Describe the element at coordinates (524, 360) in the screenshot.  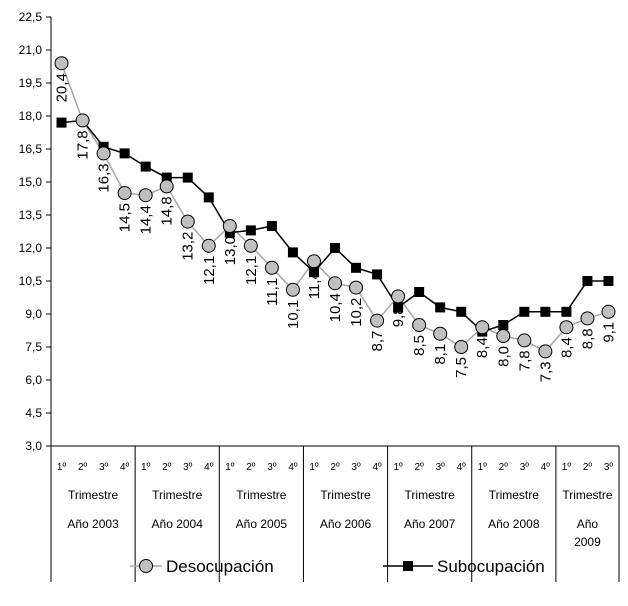
I see `data-label: 7,8` at that location.